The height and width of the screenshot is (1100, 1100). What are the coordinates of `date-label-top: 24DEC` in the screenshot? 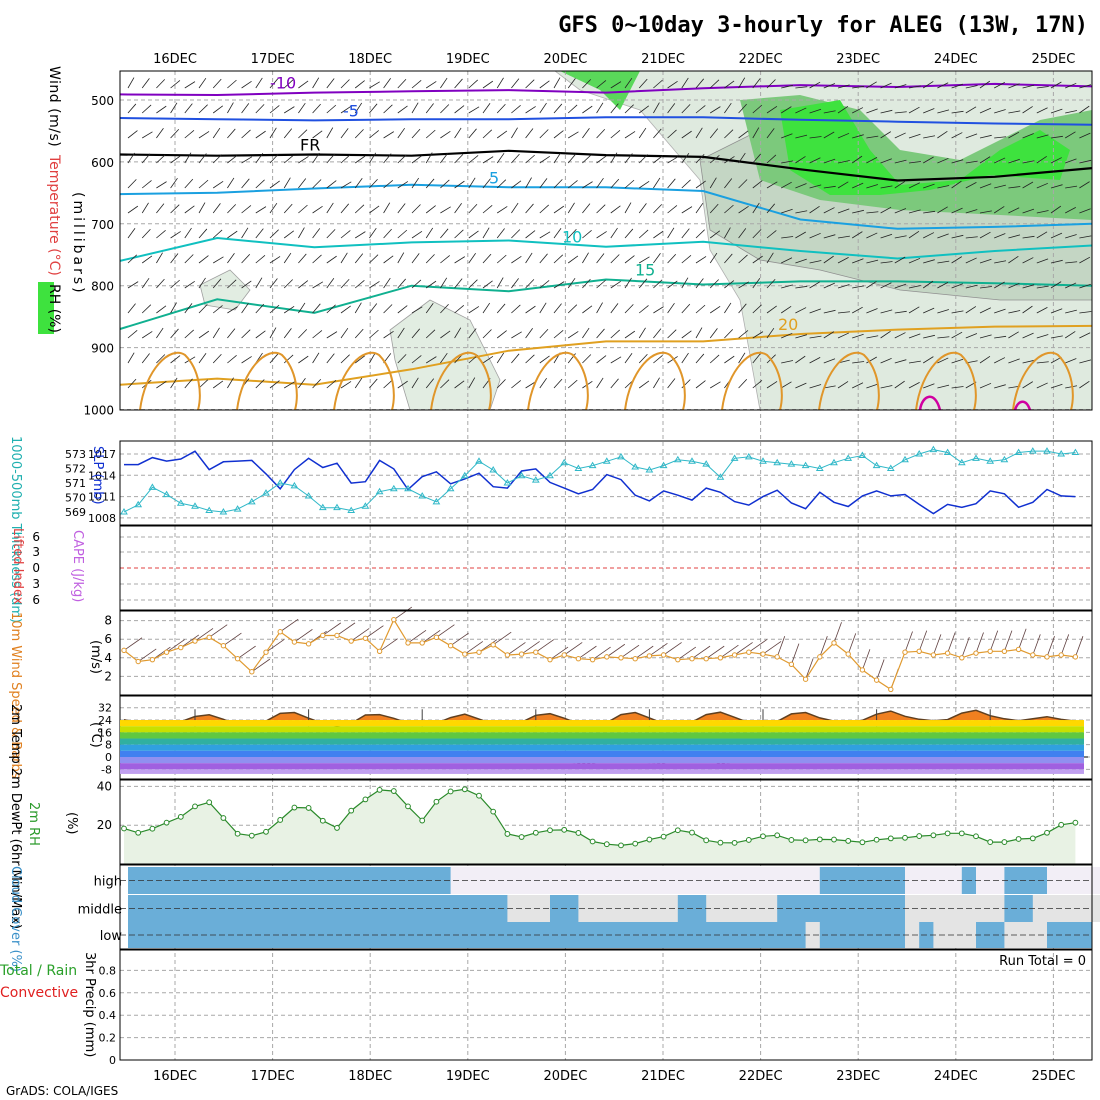 It's located at (956, 59).